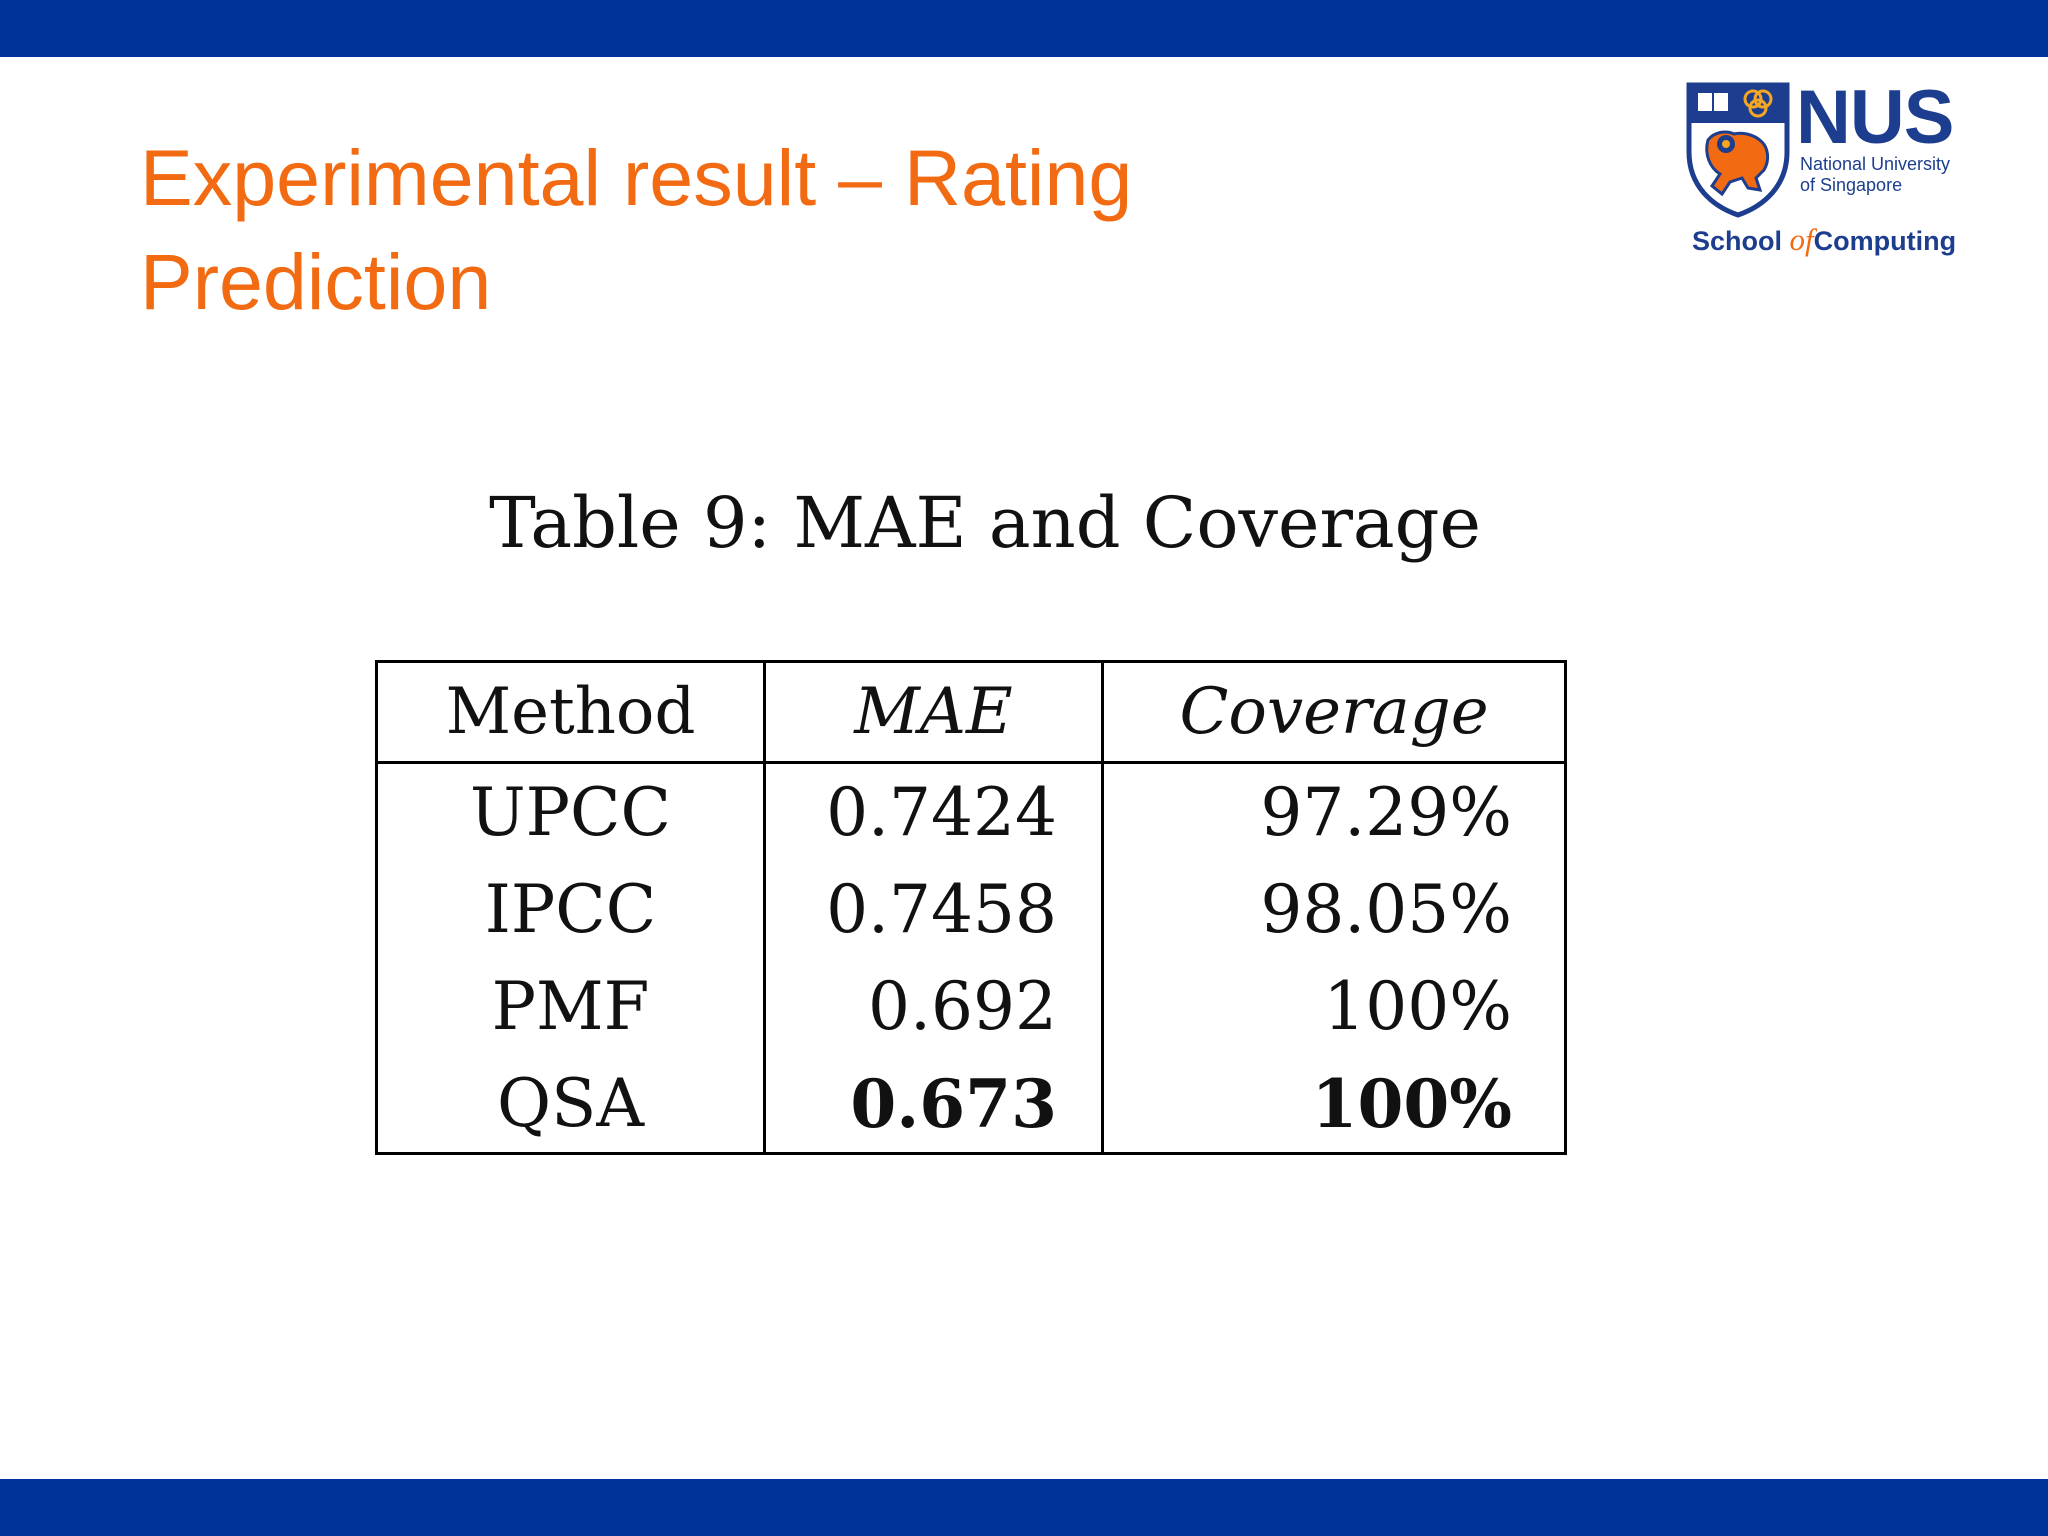  I want to click on logo-school-name: School ofComputing, so click(1824, 240).